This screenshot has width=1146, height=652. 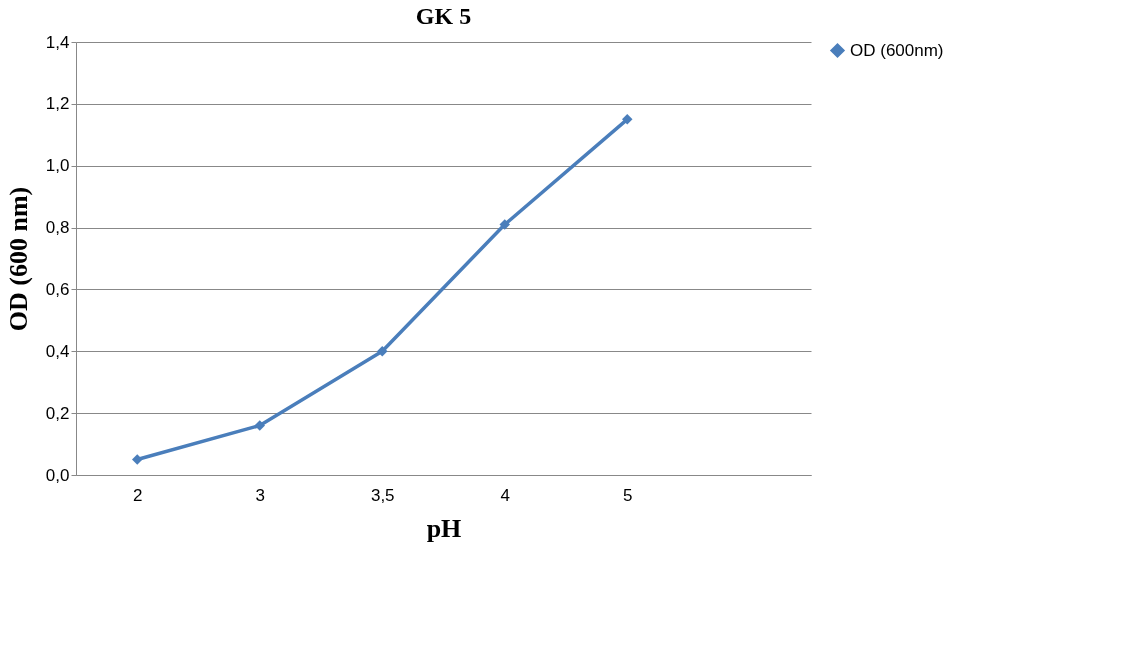 What do you see at coordinates (382, 495) in the screenshot?
I see `x-tick-label: 3,5` at bounding box center [382, 495].